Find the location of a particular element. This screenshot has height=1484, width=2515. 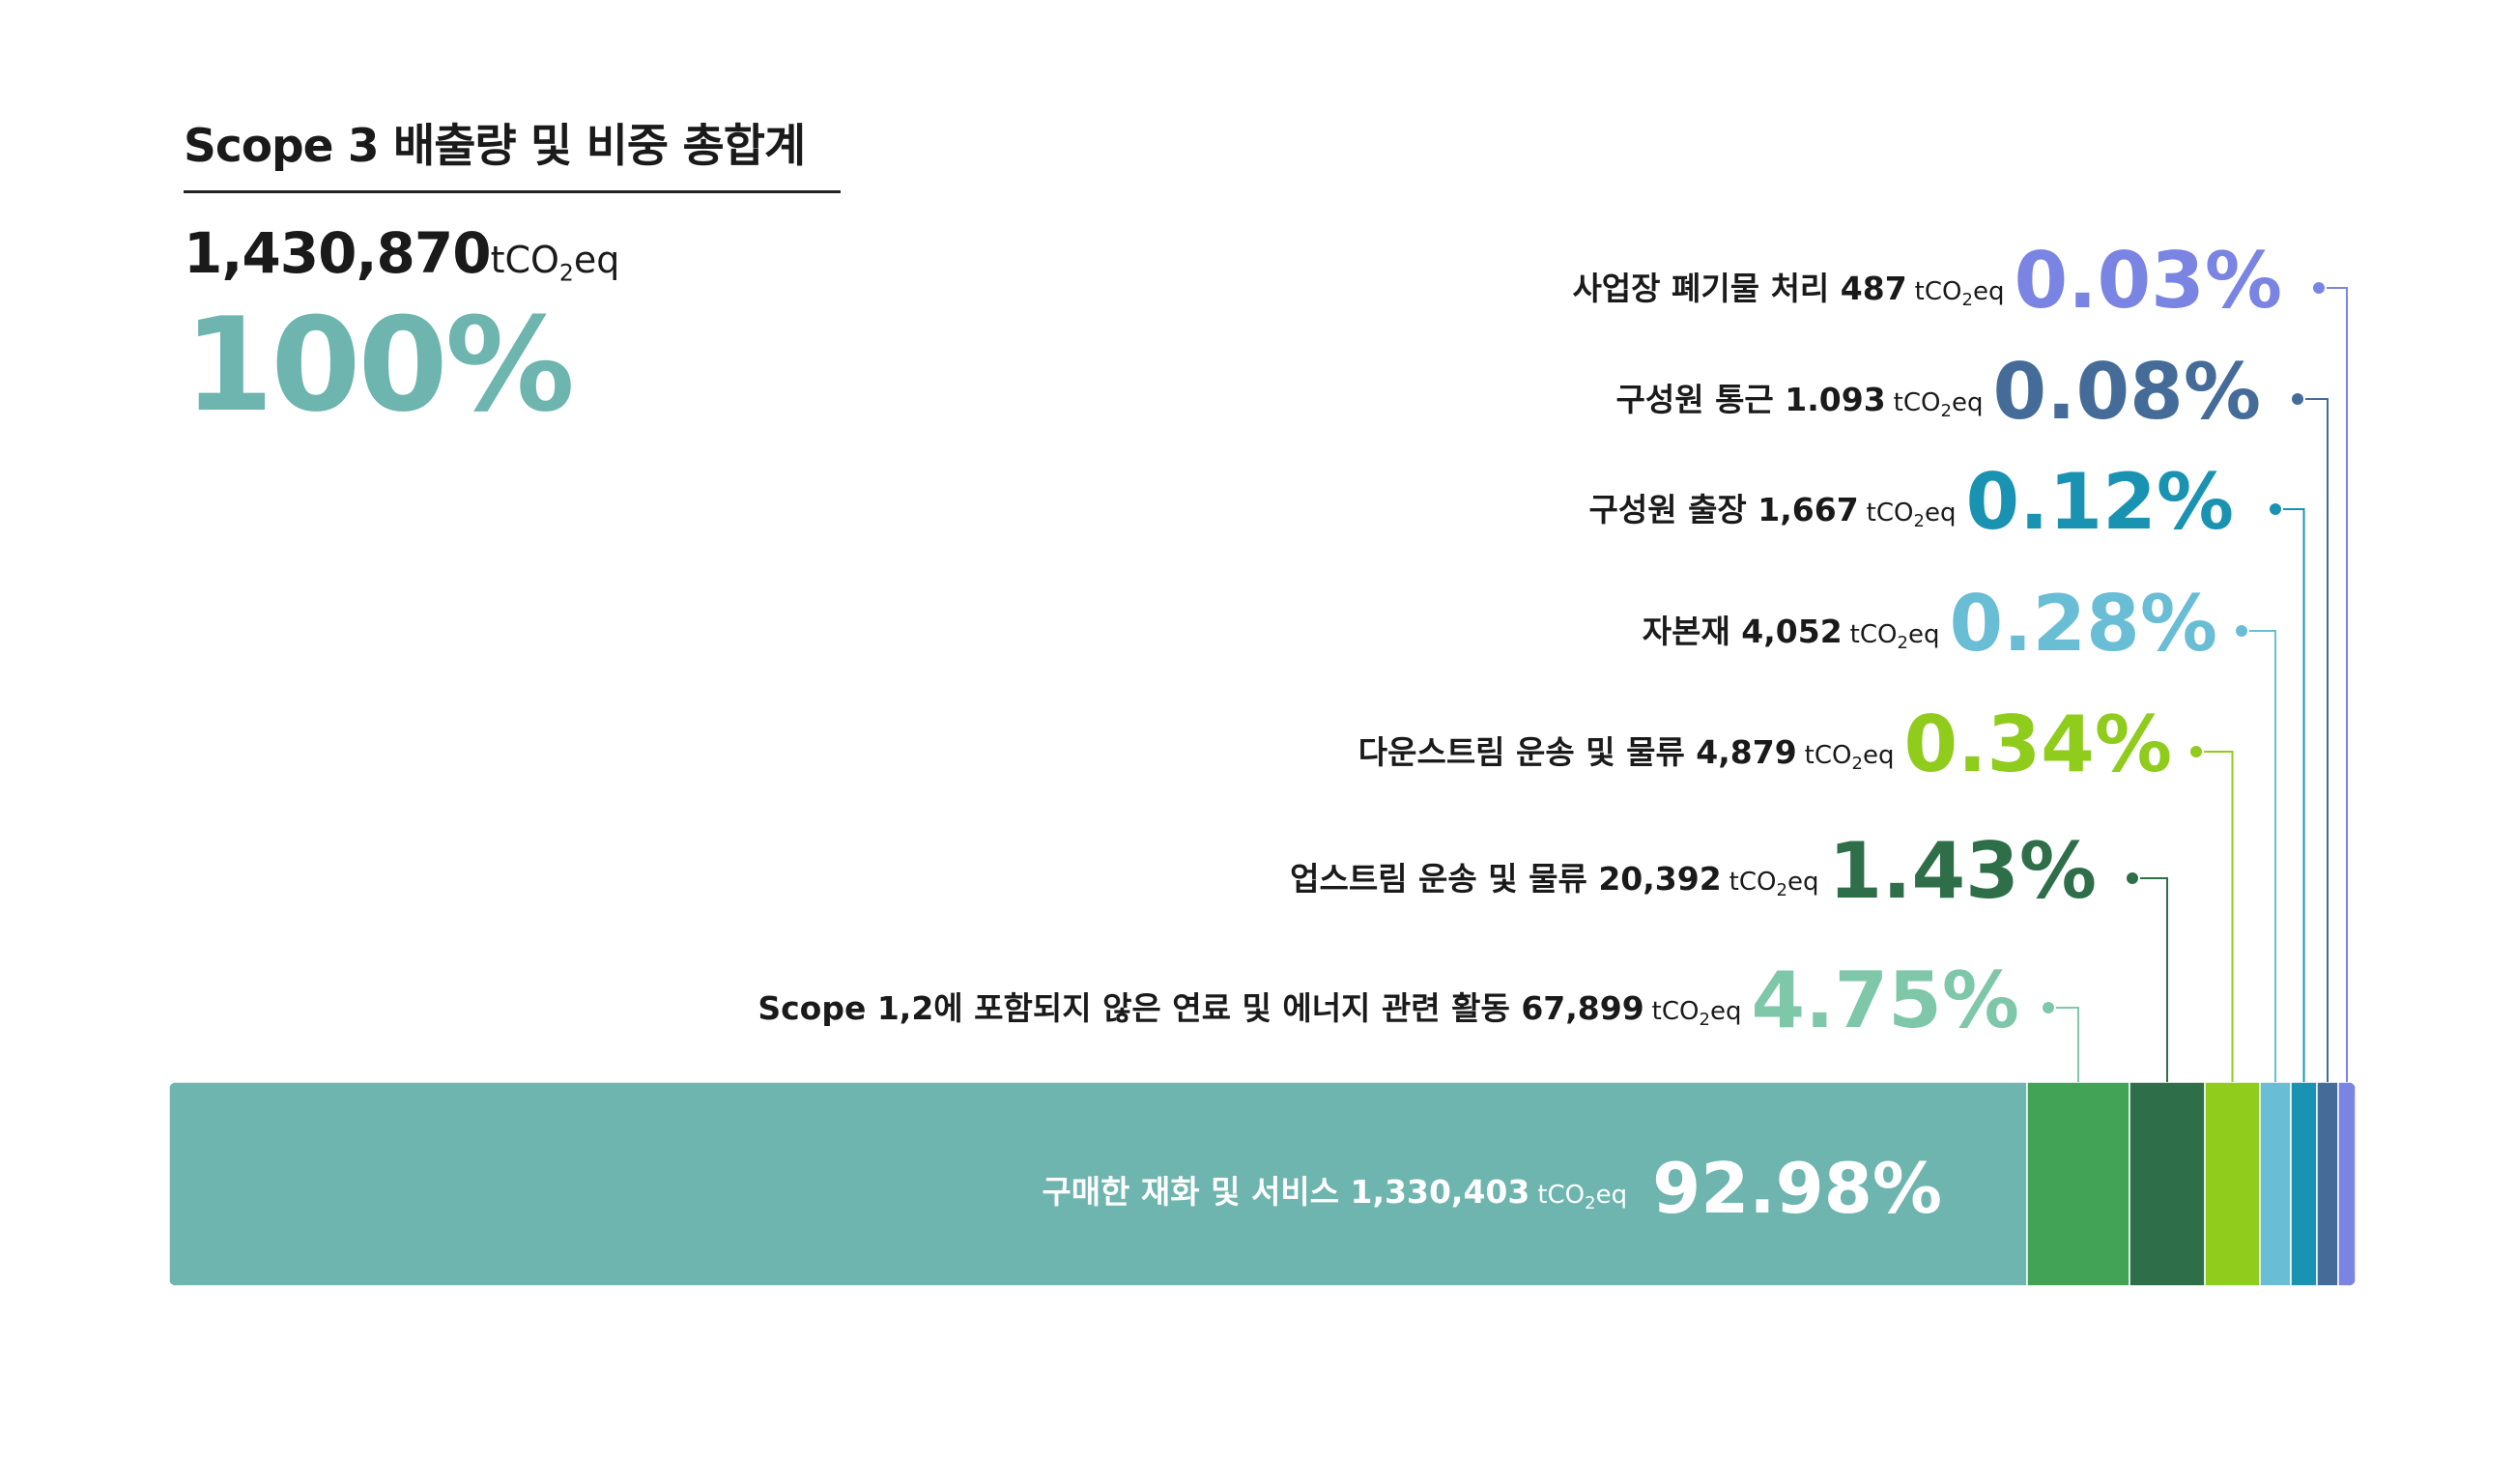

segment-label: Scope 1,2에 포함되지 않은 연료 및 에너지 관련 활동 67,899 is located at coordinates (1200, 1008).